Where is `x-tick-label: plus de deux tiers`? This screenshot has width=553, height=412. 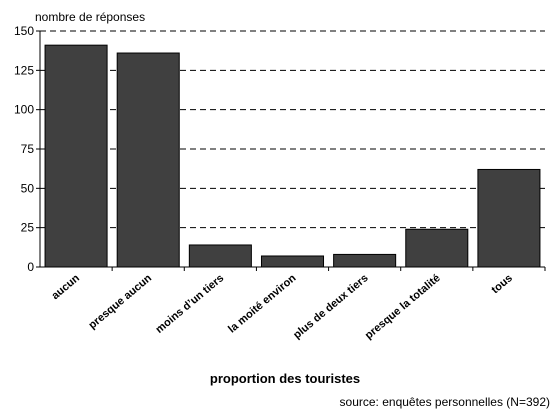 x-tick-label: plus de deux tiers is located at coordinates (330, 306).